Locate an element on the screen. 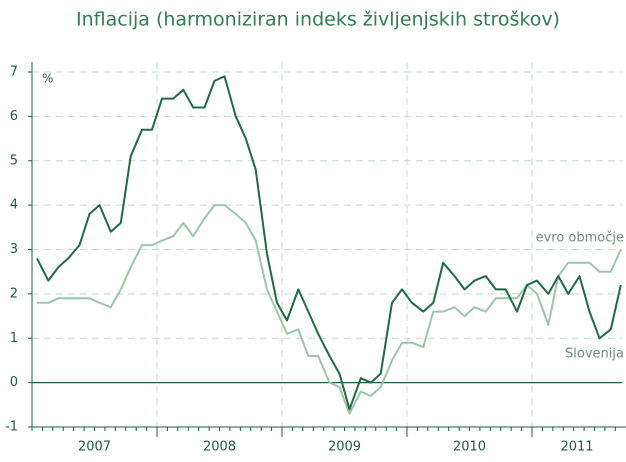 The height and width of the screenshot is (462, 626). y-tick-label: -1 is located at coordinates (11, 427).